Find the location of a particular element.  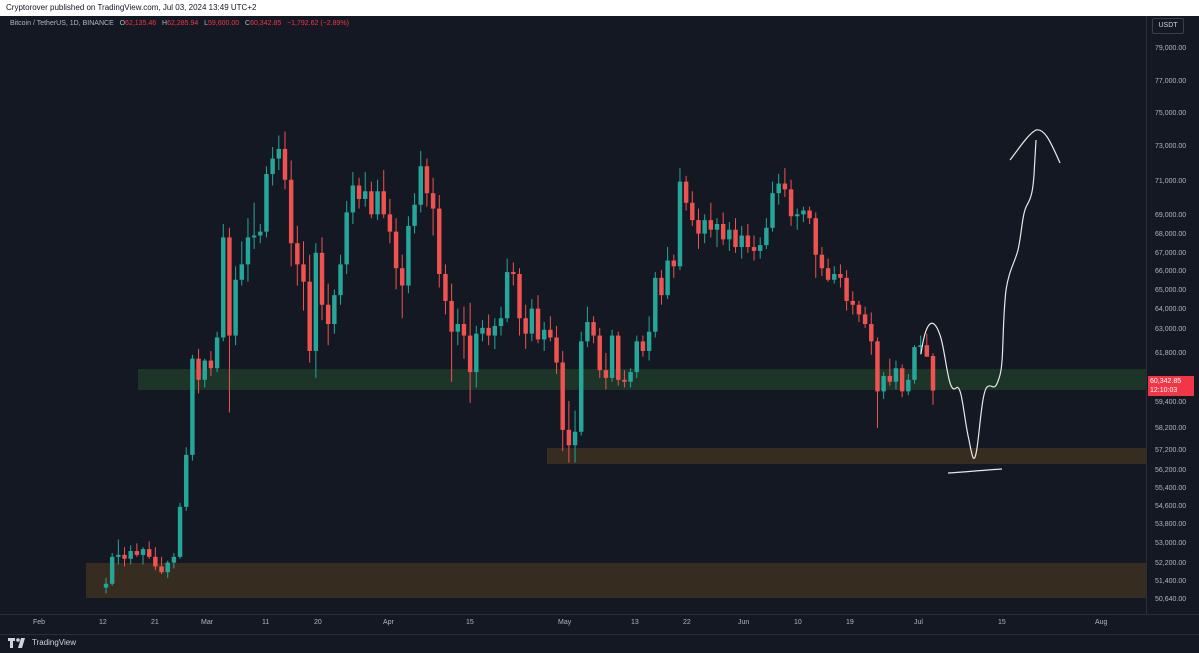

price-tick: 59,400.00 is located at coordinates (1171, 402).